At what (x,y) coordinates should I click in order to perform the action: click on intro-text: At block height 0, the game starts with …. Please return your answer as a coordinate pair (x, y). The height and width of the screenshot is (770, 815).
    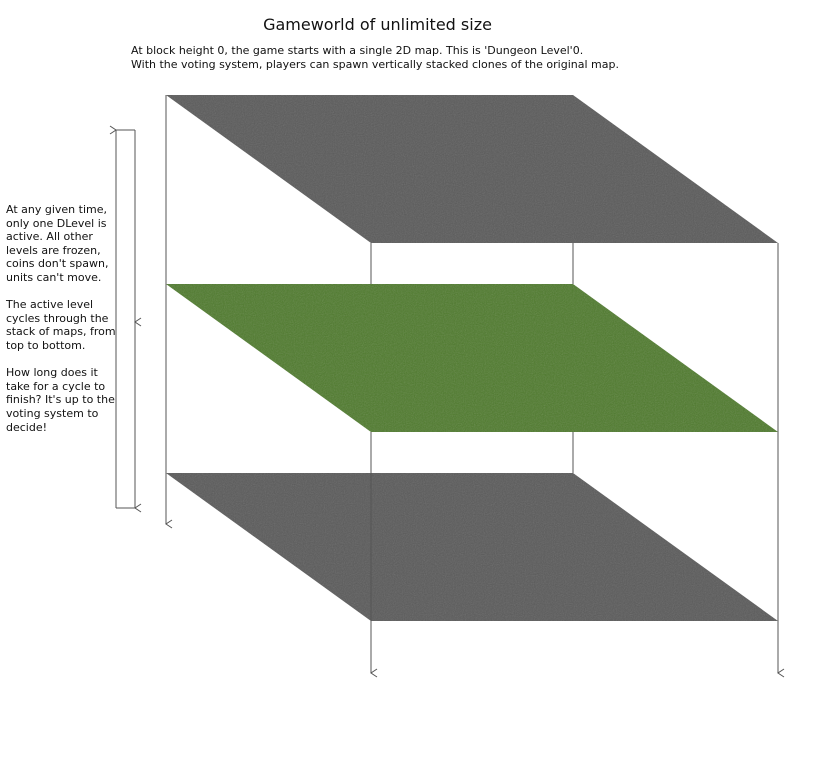
    Looking at the image, I should click on (375, 58).